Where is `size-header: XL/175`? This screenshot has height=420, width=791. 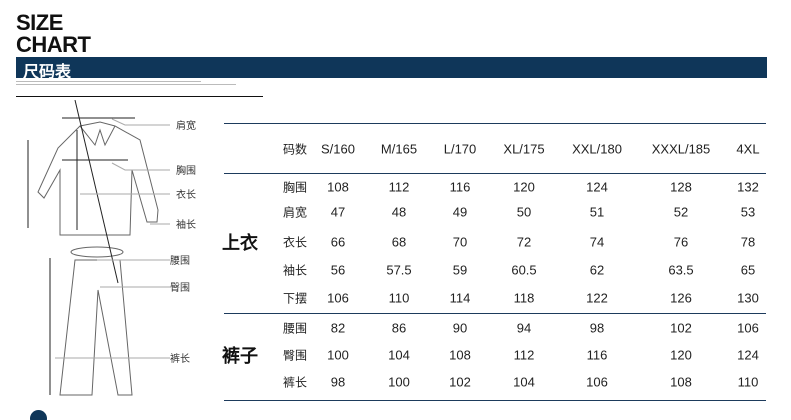
size-header: XL/175 is located at coordinates (524, 149).